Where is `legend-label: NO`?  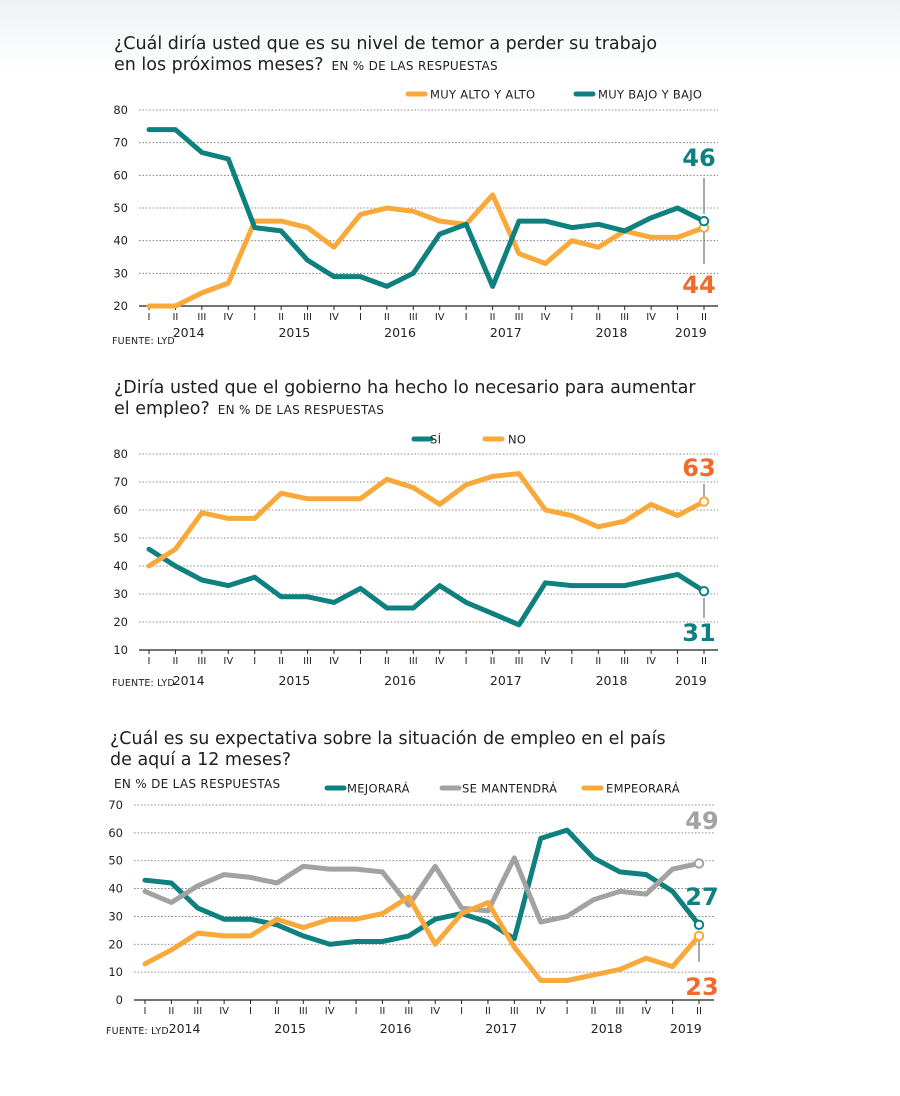 legend-label: NO is located at coordinates (517, 440).